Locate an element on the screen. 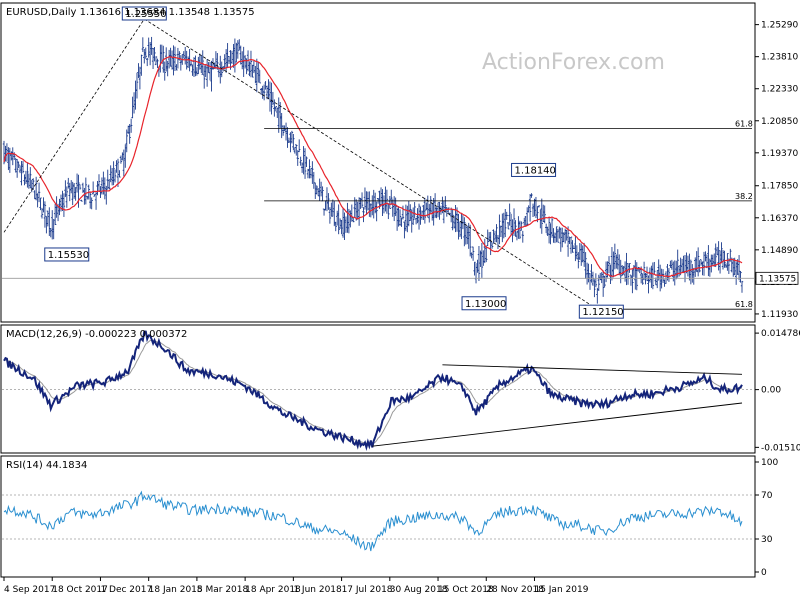 The height and width of the screenshot is (600, 800). price-y-tick-label: 1.17850 is located at coordinates (779, 187).